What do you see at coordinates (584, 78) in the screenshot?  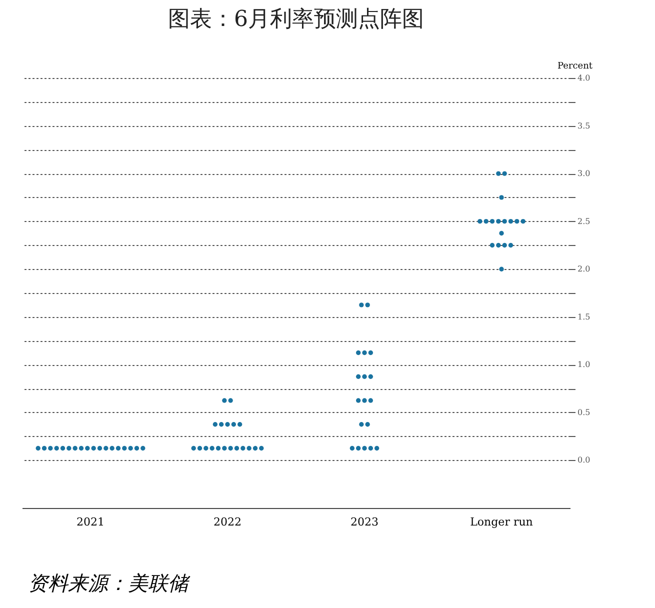 I see `y-tick-label: 4.0` at bounding box center [584, 78].